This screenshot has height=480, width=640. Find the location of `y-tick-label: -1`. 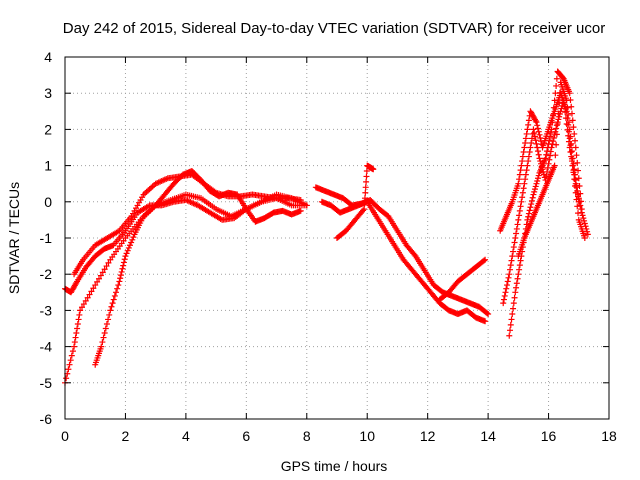

y-tick-label: -1 is located at coordinates (46, 238).